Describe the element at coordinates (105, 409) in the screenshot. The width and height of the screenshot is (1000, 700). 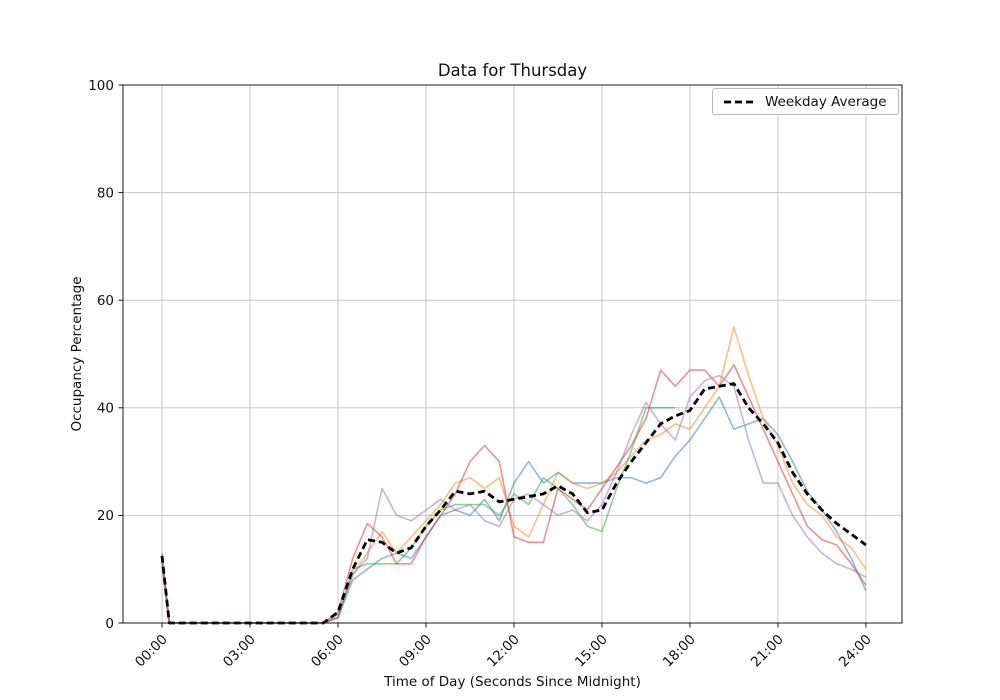
I see `y-tick-label: 40` at that location.